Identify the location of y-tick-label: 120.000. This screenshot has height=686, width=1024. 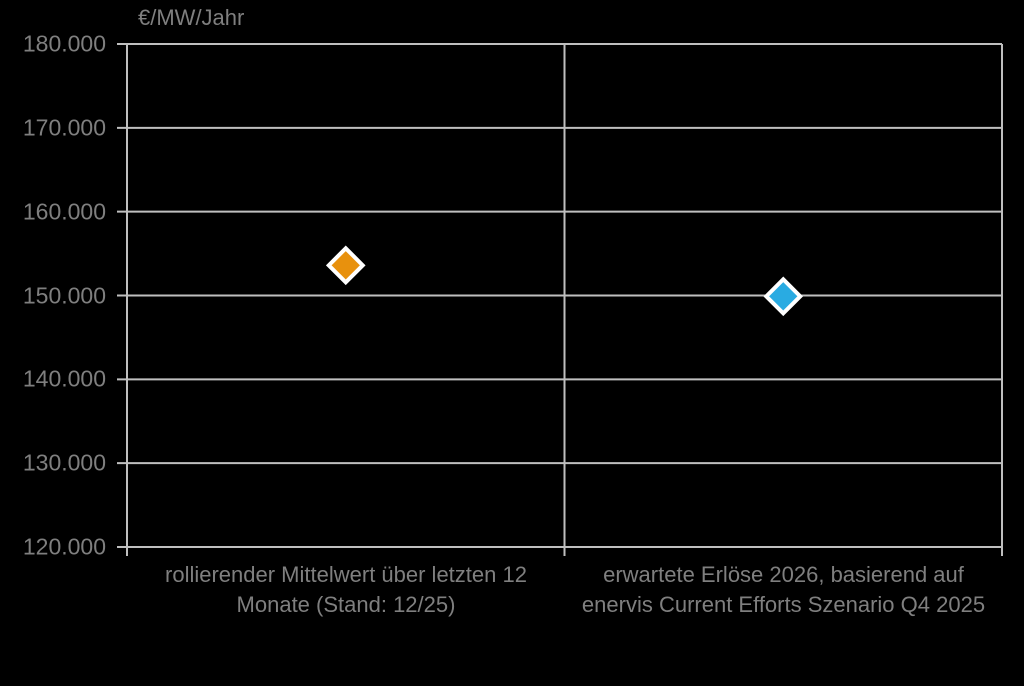
(64, 546).